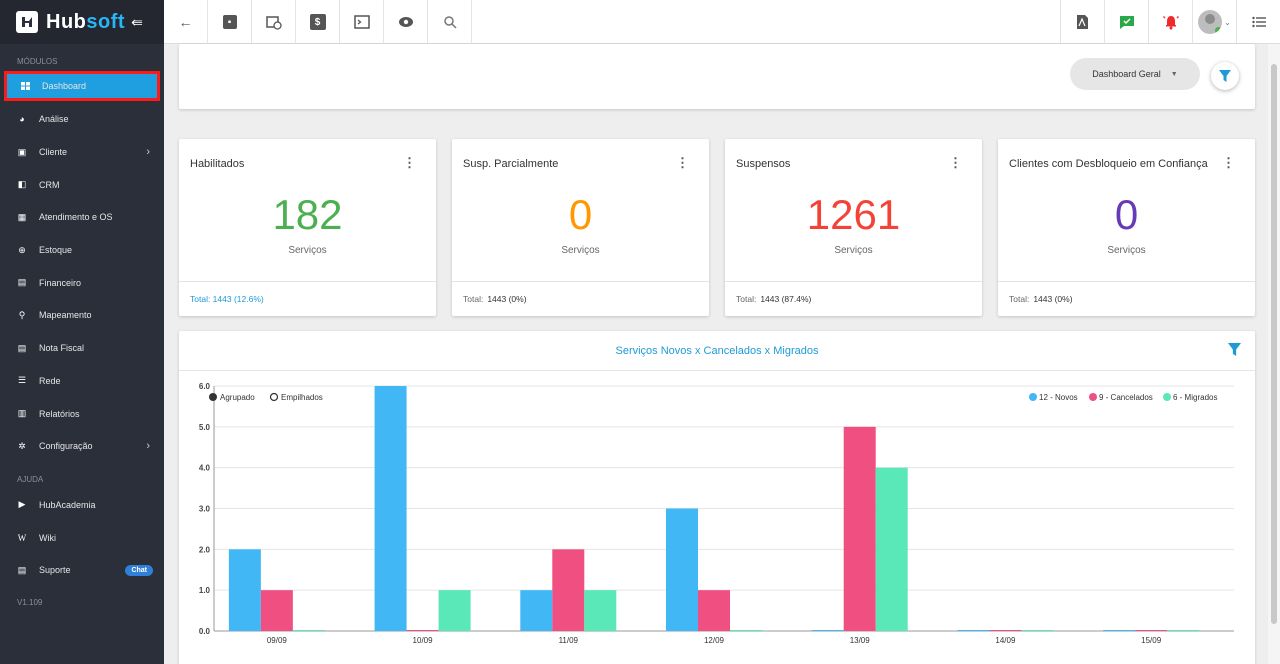  What do you see at coordinates (82, 570) in the screenshot?
I see `sidebar-item-suporte: ▤ Suporte Chat` at bounding box center [82, 570].